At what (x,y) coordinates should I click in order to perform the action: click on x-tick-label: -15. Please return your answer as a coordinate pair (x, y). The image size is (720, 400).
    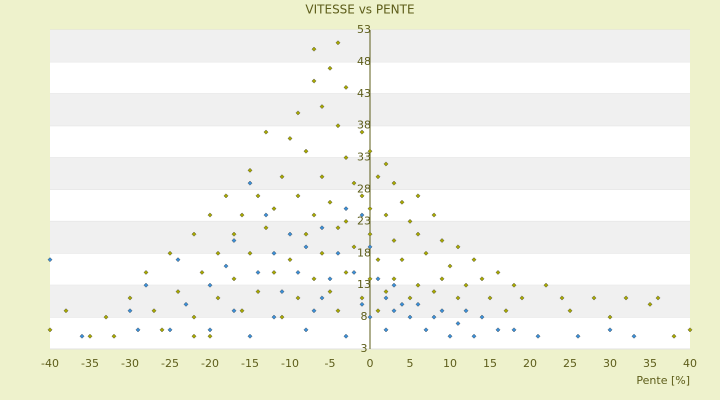
    Looking at the image, I should click on (250, 363).